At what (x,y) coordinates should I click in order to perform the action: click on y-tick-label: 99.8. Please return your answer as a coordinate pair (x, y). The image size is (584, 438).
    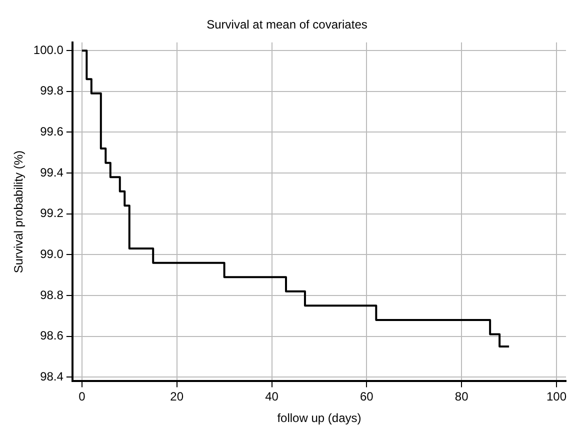
    Looking at the image, I should click on (52, 91).